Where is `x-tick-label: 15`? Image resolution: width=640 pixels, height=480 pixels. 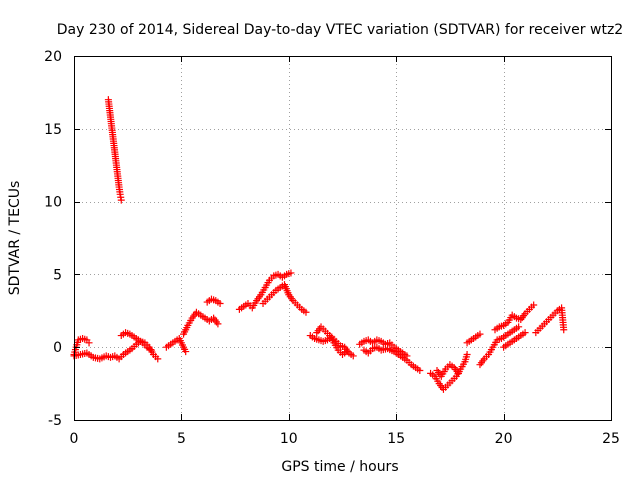
x-tick-label: 15 is located at coordinates (396, 439).